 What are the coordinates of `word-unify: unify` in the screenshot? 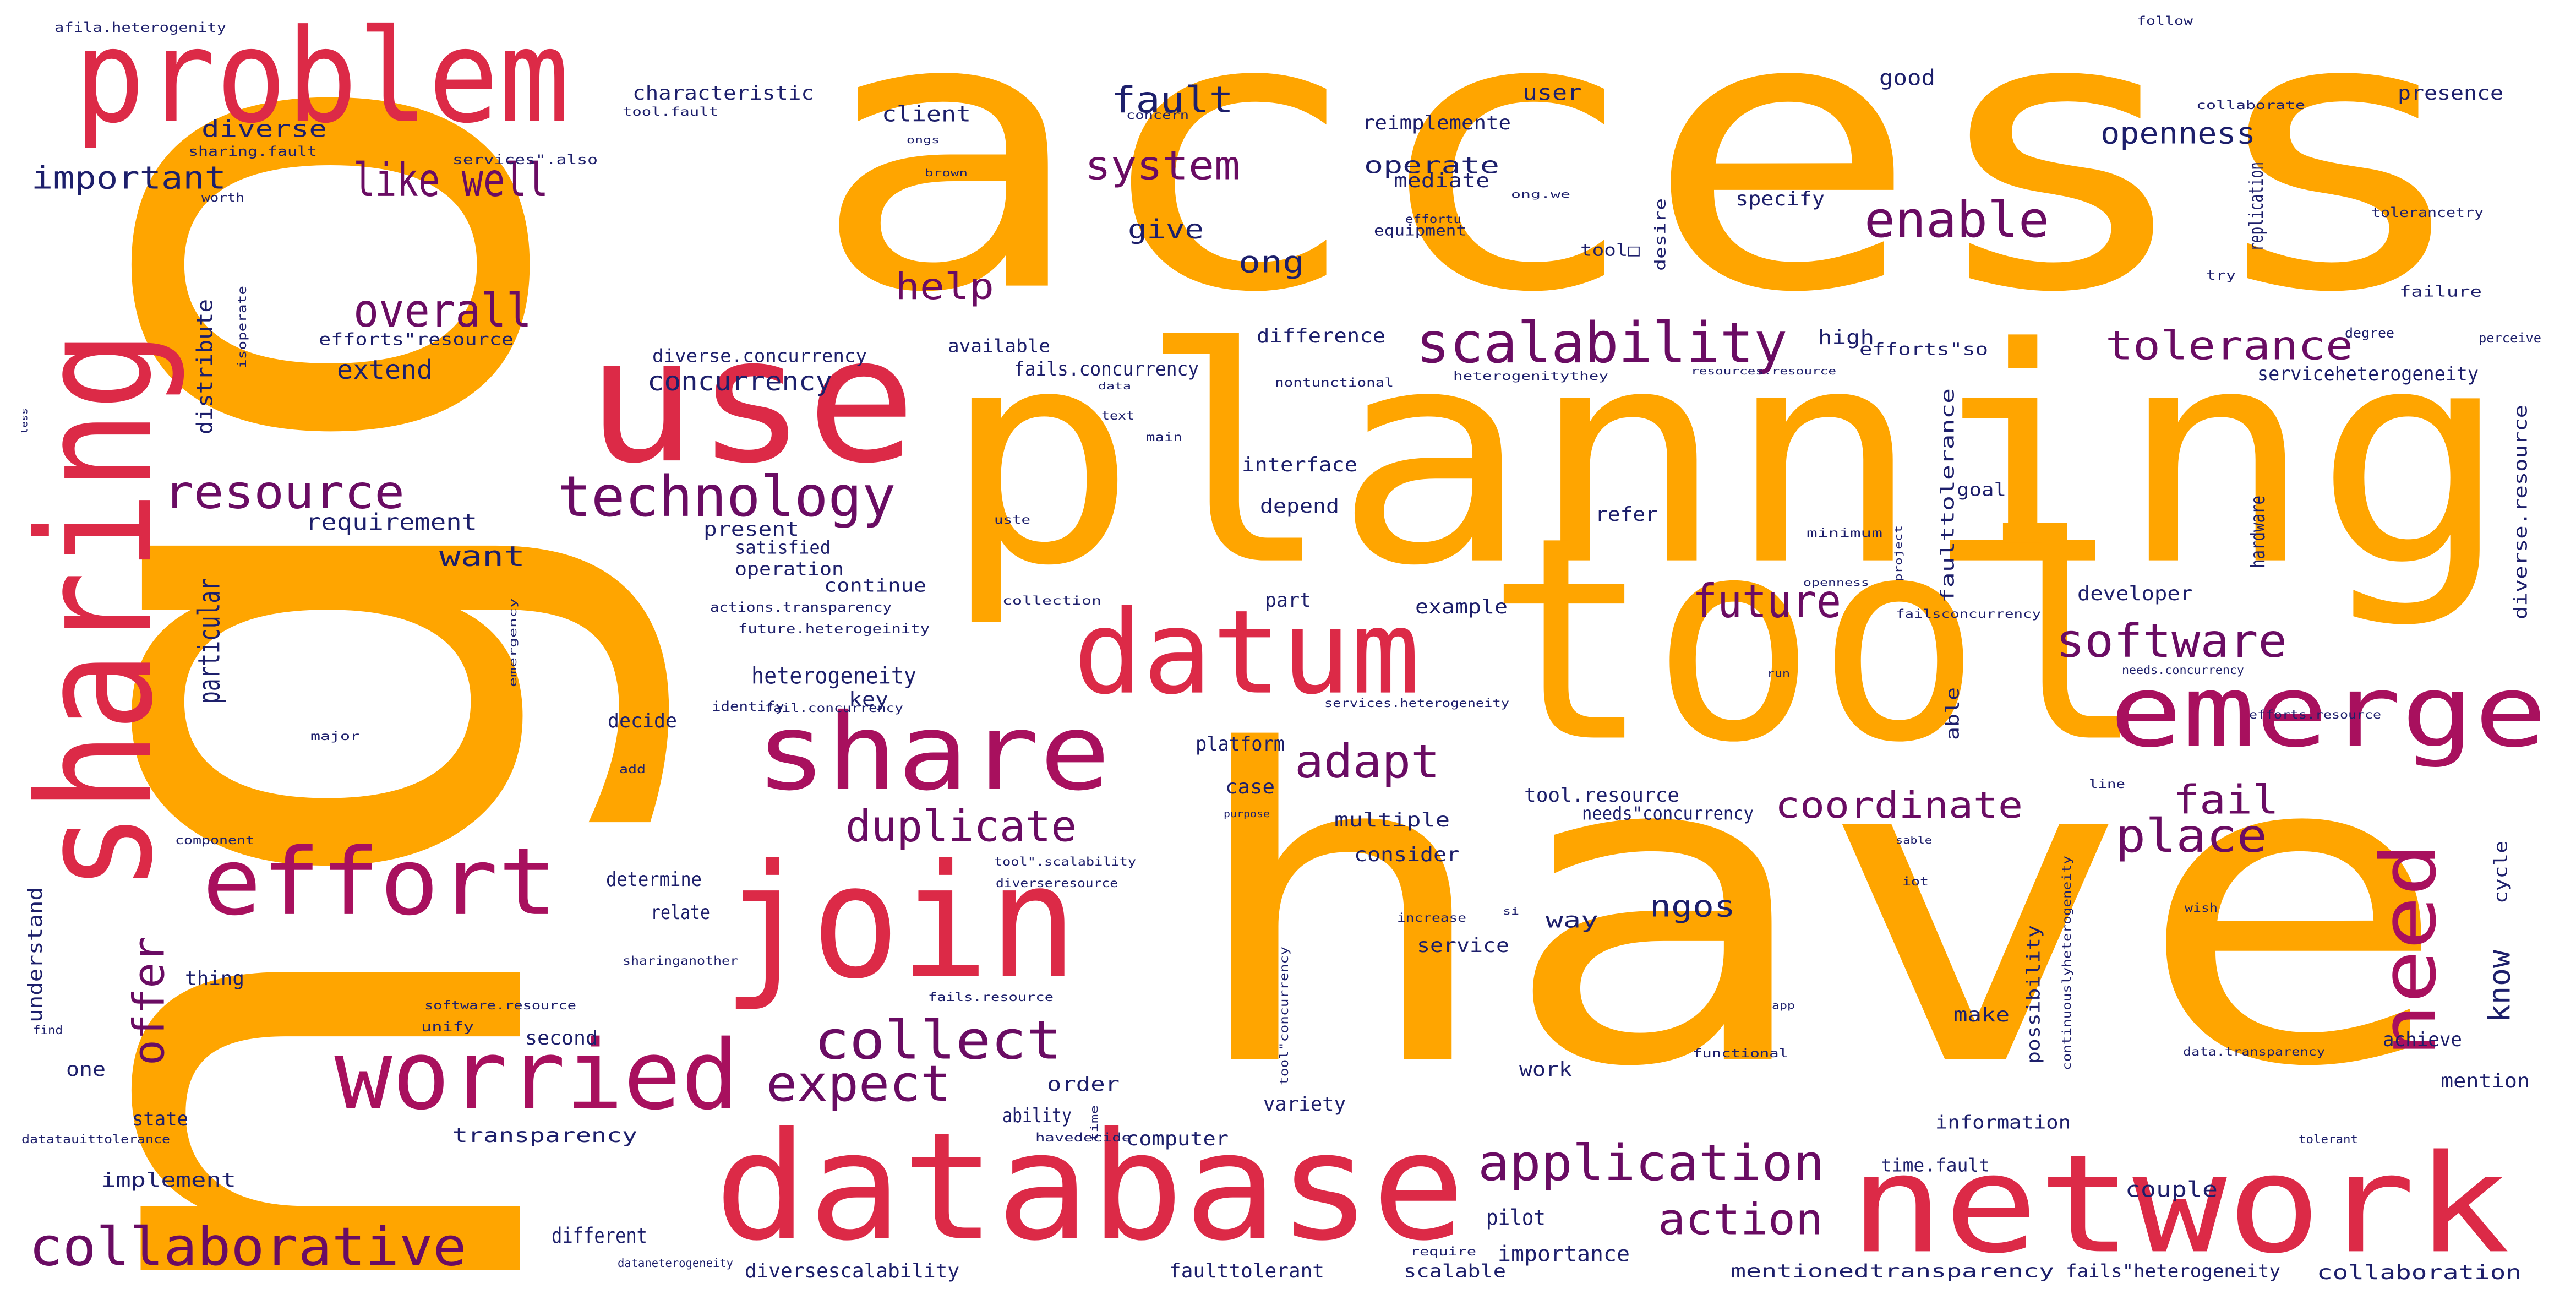 It's located at (448, 1027).